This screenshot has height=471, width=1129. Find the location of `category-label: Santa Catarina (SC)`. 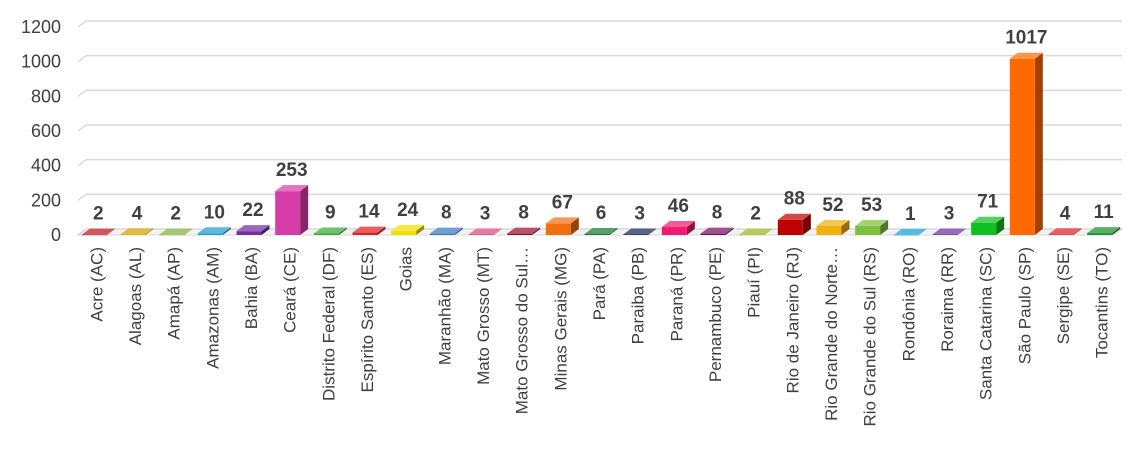

category-label: Santa Catarina (SC) is located at coordinates (986, 323).